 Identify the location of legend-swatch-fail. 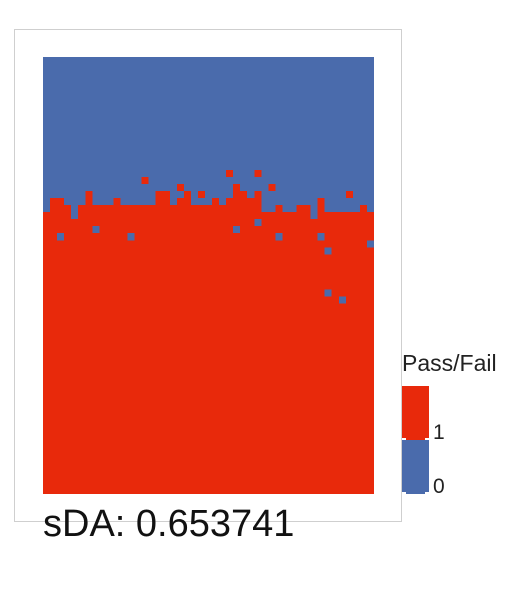
(415, 467).